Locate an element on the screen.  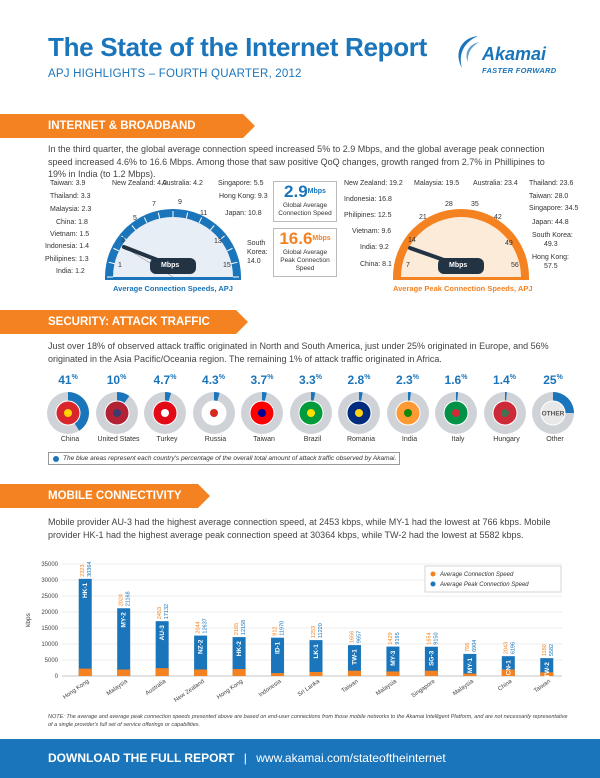
avg-label: New Zealand: 4.0 is located at coordinates (139, 183).